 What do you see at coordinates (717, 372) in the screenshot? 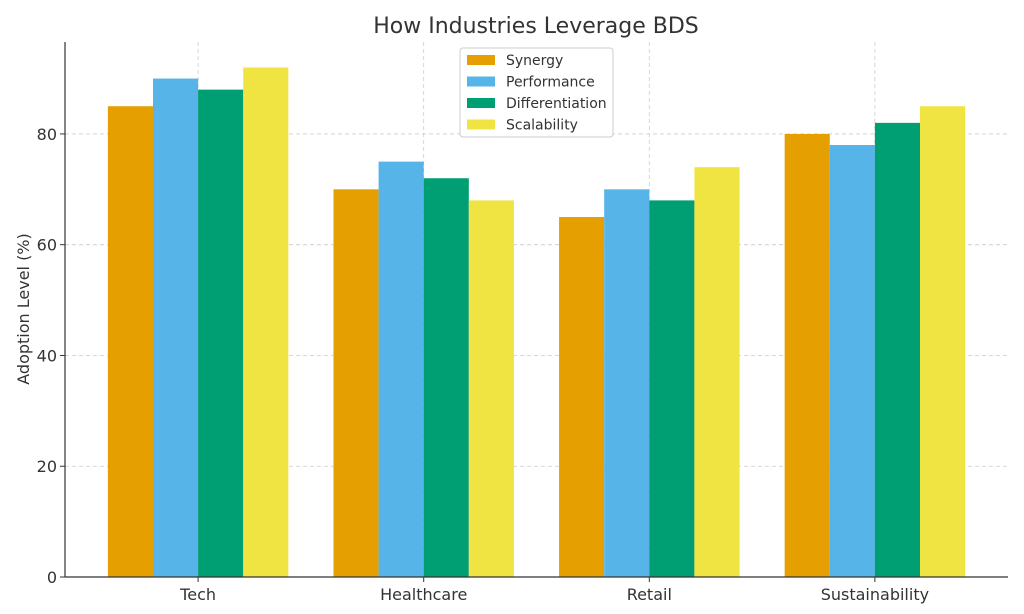
I see `bar-scalability-retail` at bounding box center [717, 372].